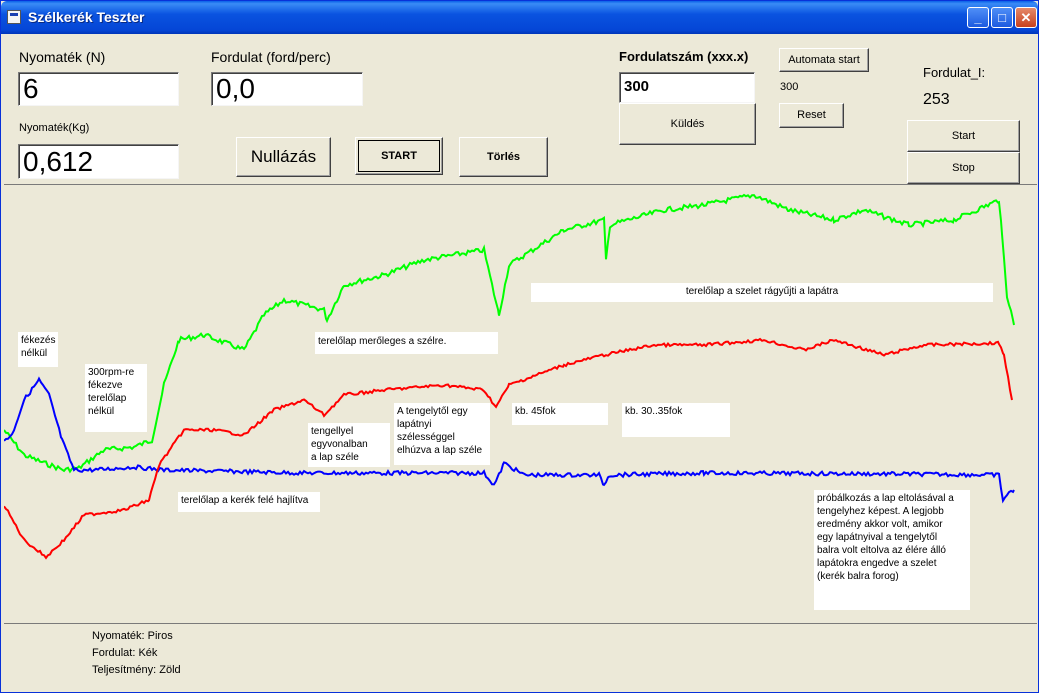  Describe the element at coordinates (98, 89) in the screenshot. I see `torque-n-field: 6` at that location.